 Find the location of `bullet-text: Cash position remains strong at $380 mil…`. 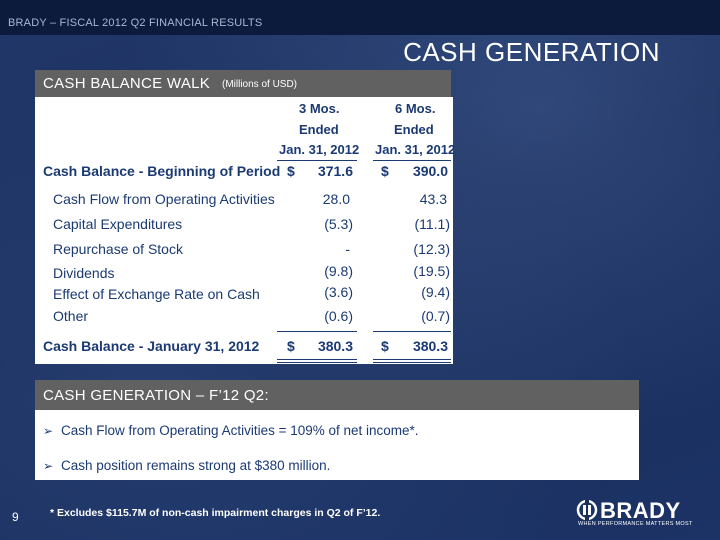

bullet-text: Cash position remains strong at $380 mil… is located at coordinates (196, 465).